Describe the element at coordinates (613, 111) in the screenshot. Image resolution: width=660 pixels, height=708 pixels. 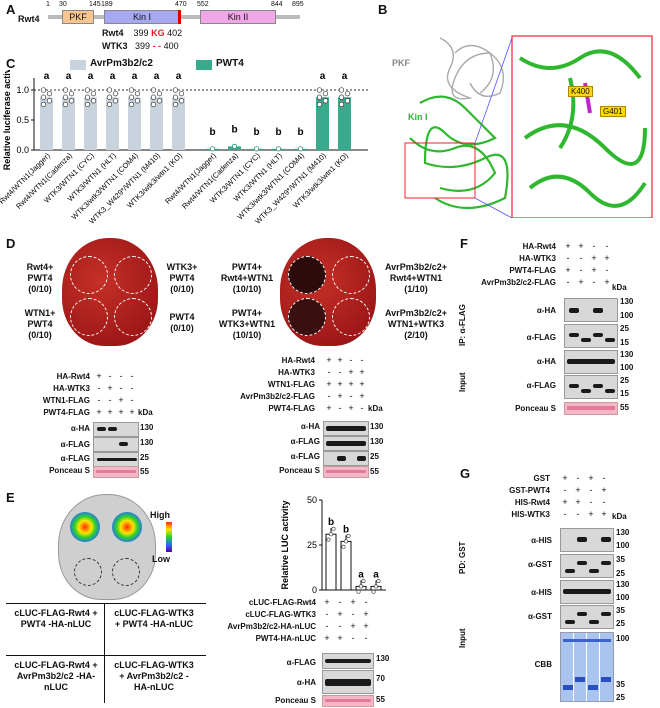
I see `label-g401: G401` at that location.